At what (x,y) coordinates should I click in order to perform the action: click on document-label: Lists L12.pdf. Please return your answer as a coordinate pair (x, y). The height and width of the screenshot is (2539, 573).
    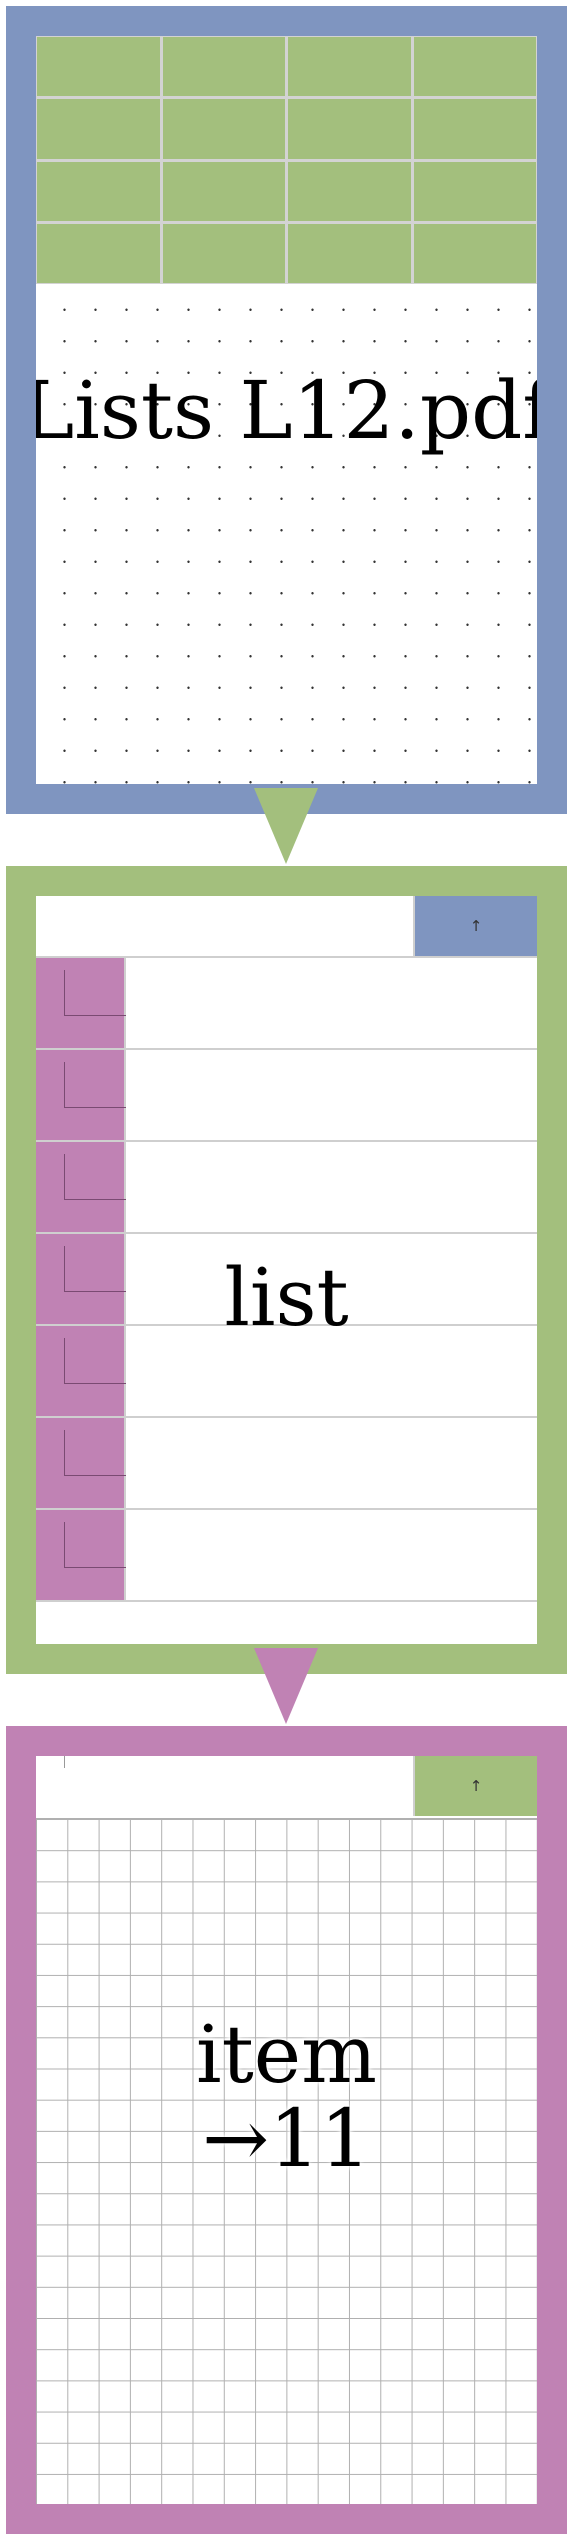
    Looking at the image, I should click on (286, 410).